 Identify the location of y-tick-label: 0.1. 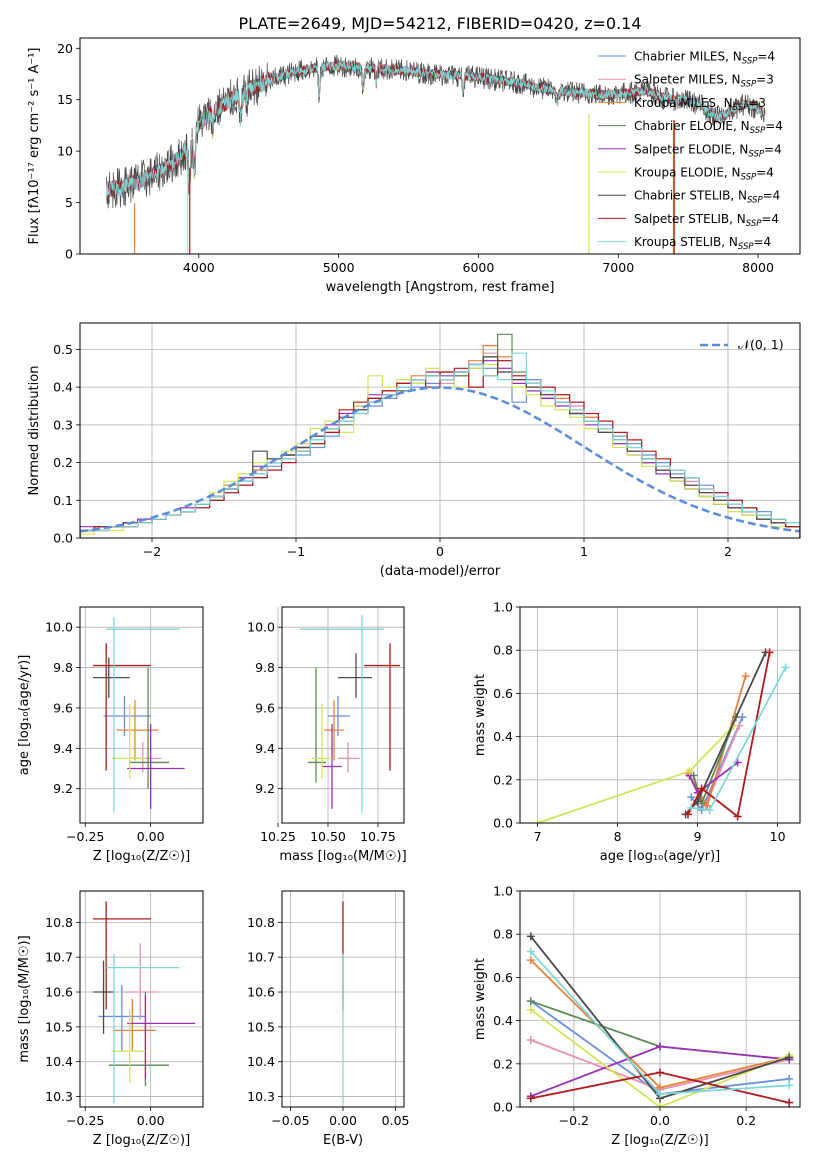
(63, 500).